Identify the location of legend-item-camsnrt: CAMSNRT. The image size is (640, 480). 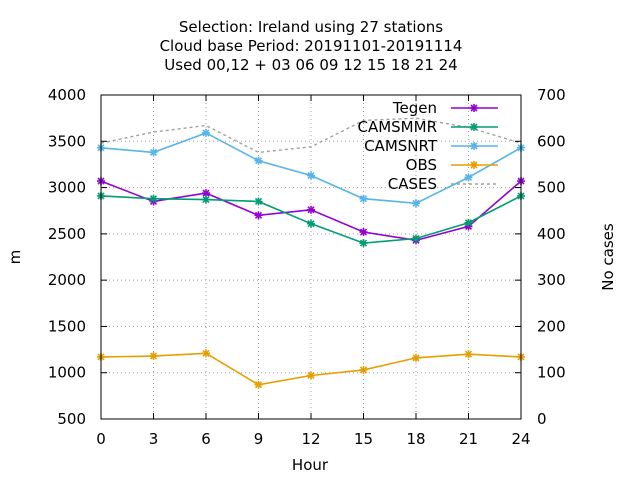
(431, 146).